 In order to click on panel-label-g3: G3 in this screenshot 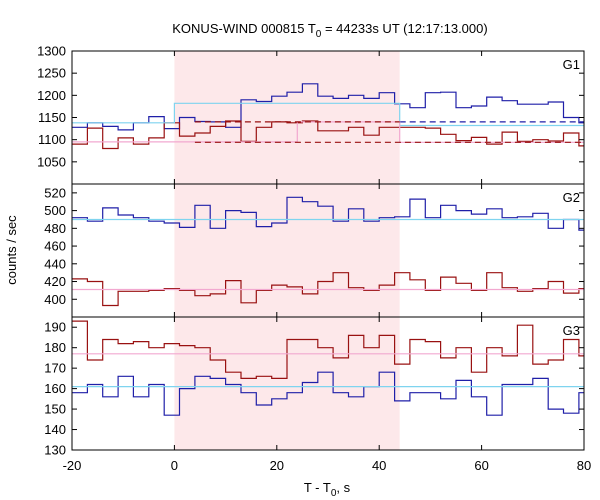, I will do `click(571, 330)`.